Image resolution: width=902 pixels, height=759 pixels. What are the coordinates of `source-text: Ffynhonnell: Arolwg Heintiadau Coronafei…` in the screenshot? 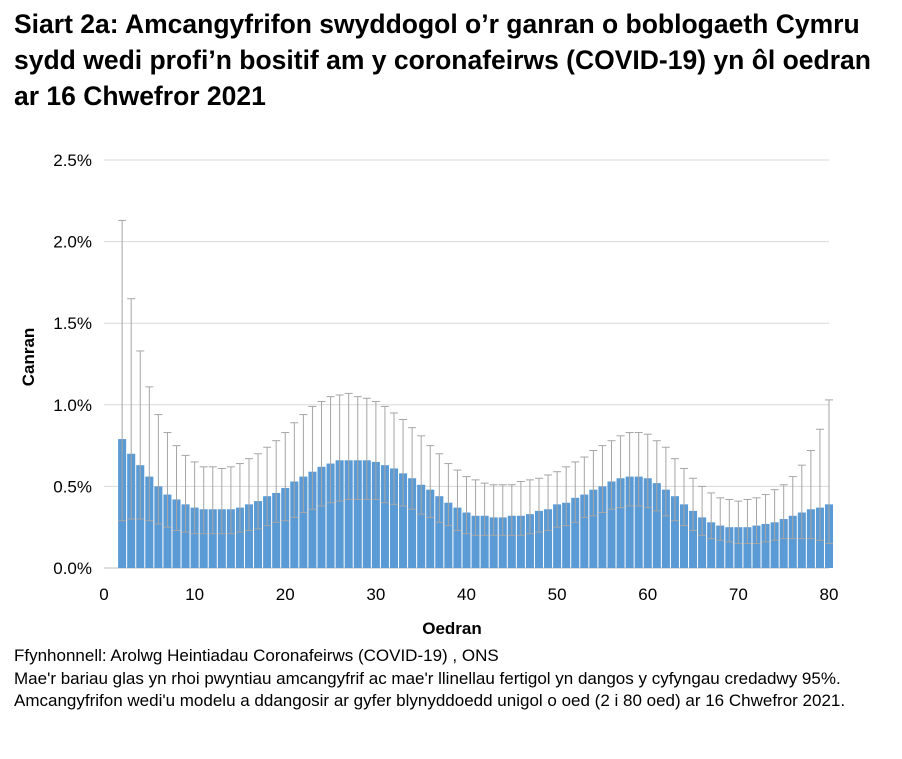 It's located at (256, 655).